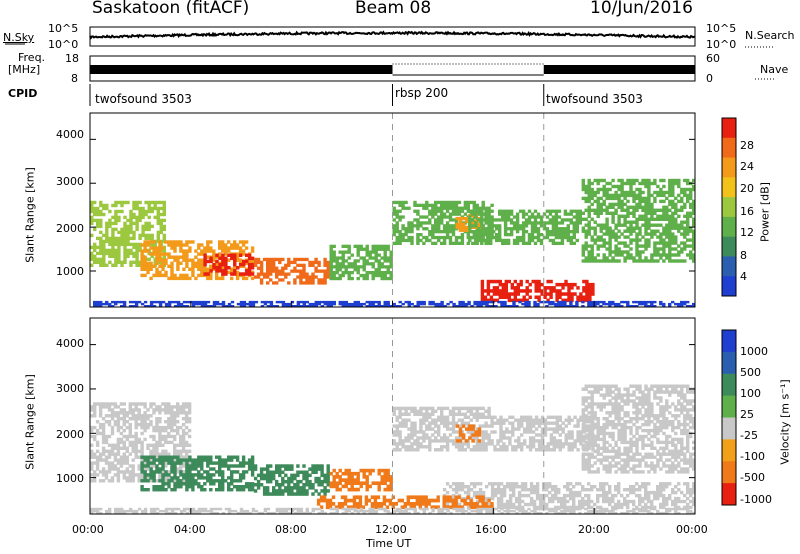  What do you see at coordinates (30, 215) in the screenshot?
I see `power-ylabel: Slant Range [km]` at bounding box center [30, 215].